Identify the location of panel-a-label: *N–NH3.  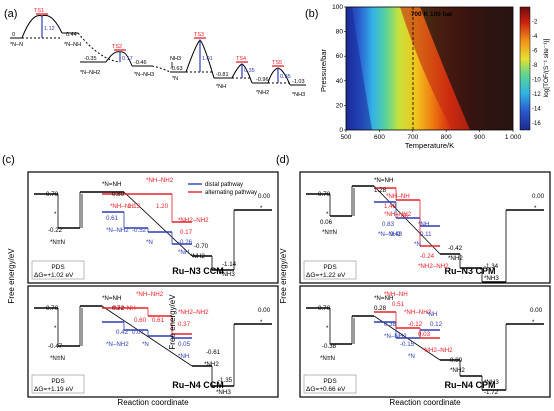
(144, 75).